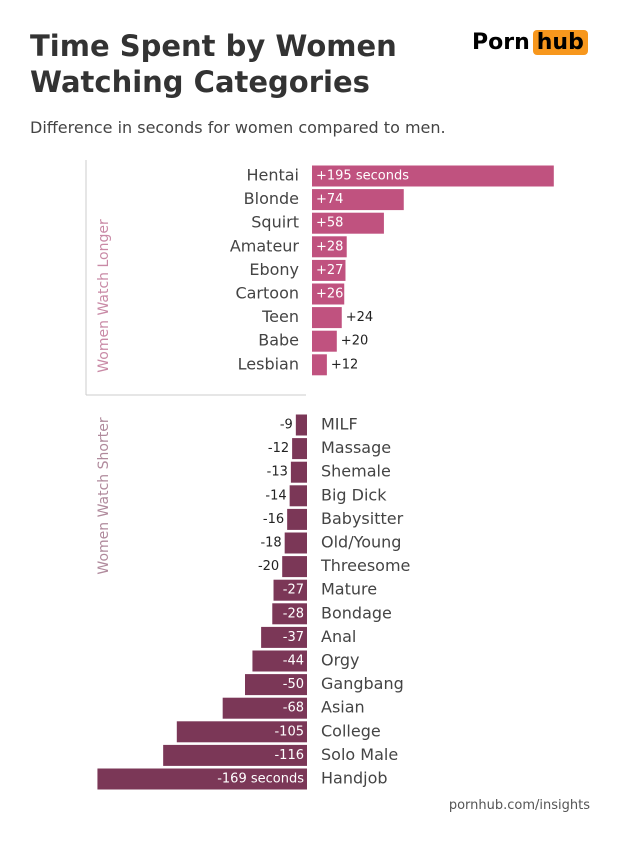  What do you see at coordinates (359, 754) in the screenshot?
I see `category-label: Solo Male` at bounding box center [359, 754].